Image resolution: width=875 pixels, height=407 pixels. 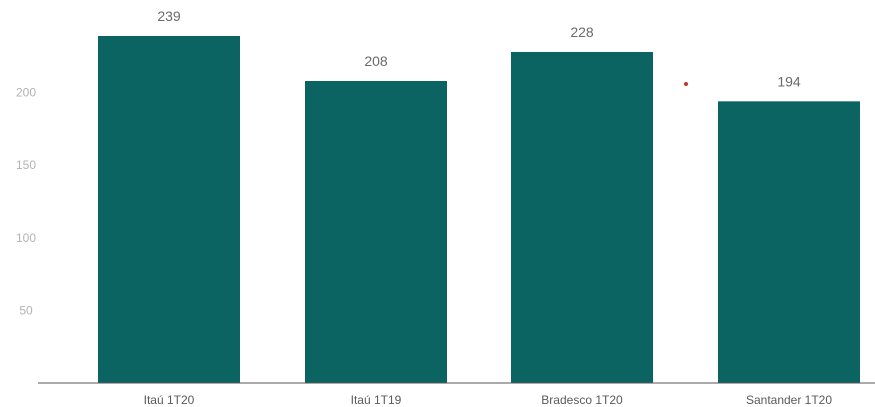 I want to click on x-tick-label: Bradesco 1T20, so click(x=582, y=400).